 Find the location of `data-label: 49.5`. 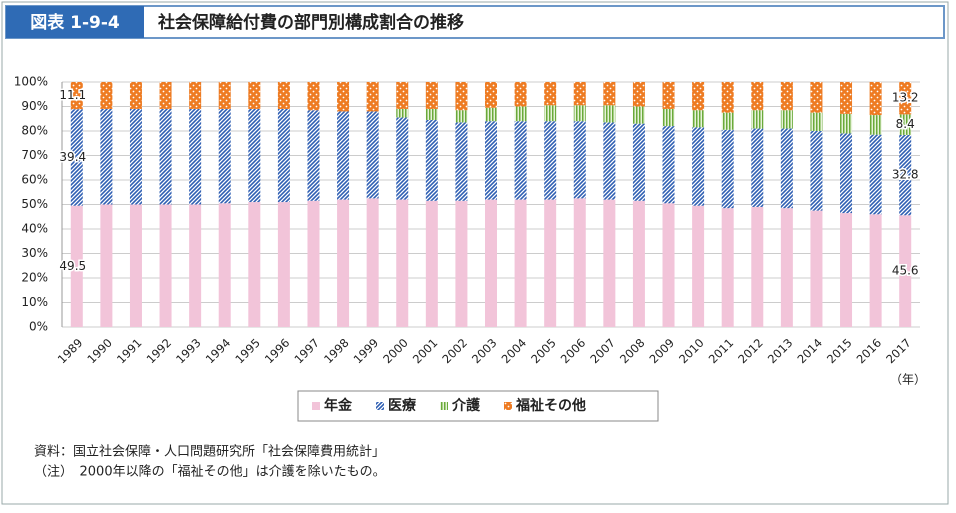

data-label: 49.5 is located at coordinates (72, 266).